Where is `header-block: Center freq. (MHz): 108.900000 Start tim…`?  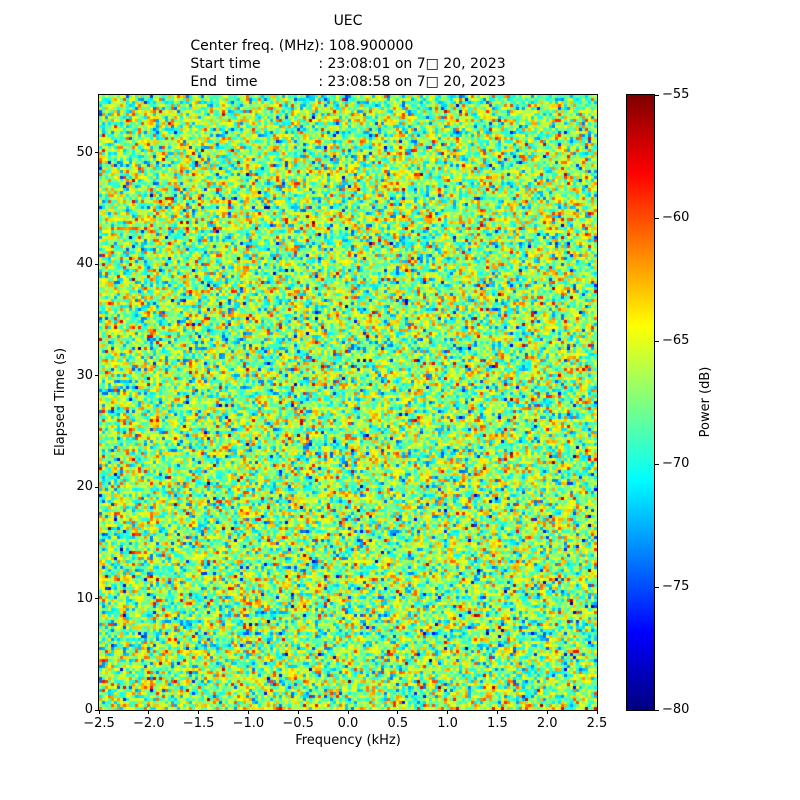 header-block: Center freq. (MHz): 108.900000 Start tim… is located at coordinates (348, 64).